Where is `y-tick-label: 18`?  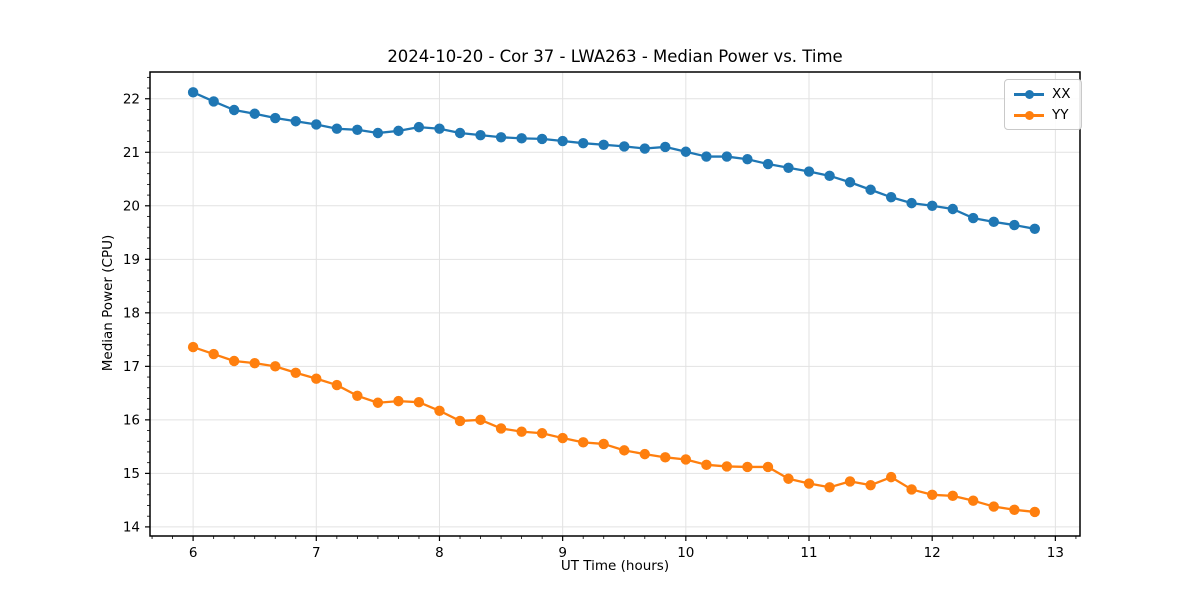
y-tick-label: 18 is located at coordinates (131, 313).